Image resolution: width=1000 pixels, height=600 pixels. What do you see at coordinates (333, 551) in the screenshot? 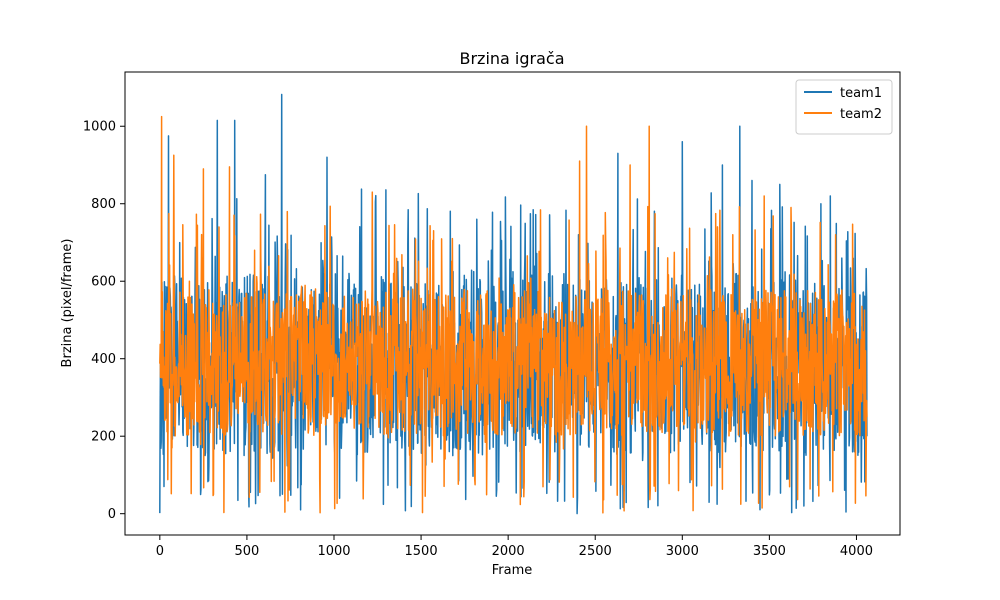
I see `x-tick-label: 1000` at bounding box center [333, 551].